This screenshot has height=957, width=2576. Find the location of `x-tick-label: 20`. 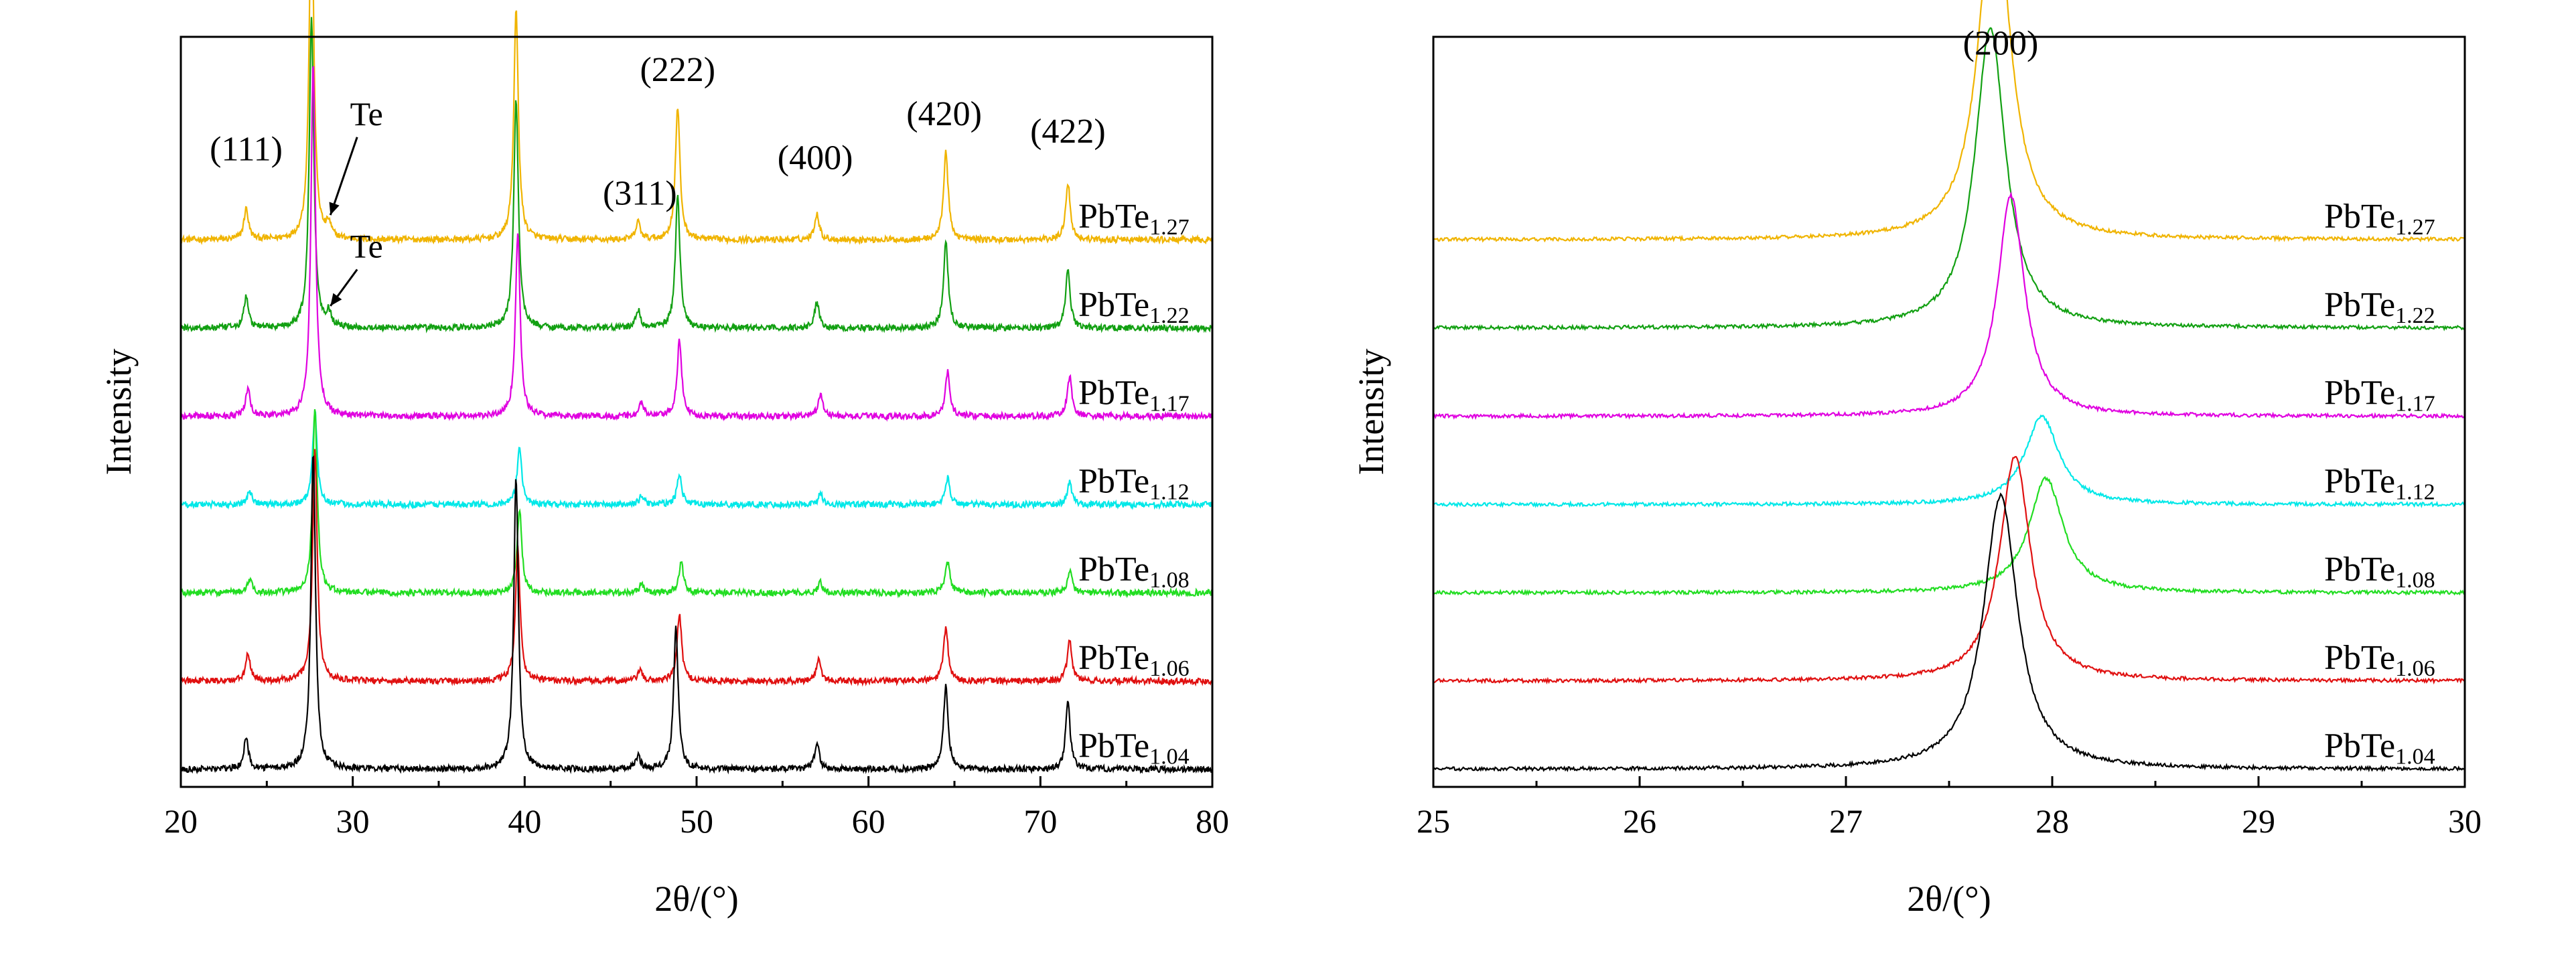

x-tick-label: 20 is located at coordinates (181, 821).